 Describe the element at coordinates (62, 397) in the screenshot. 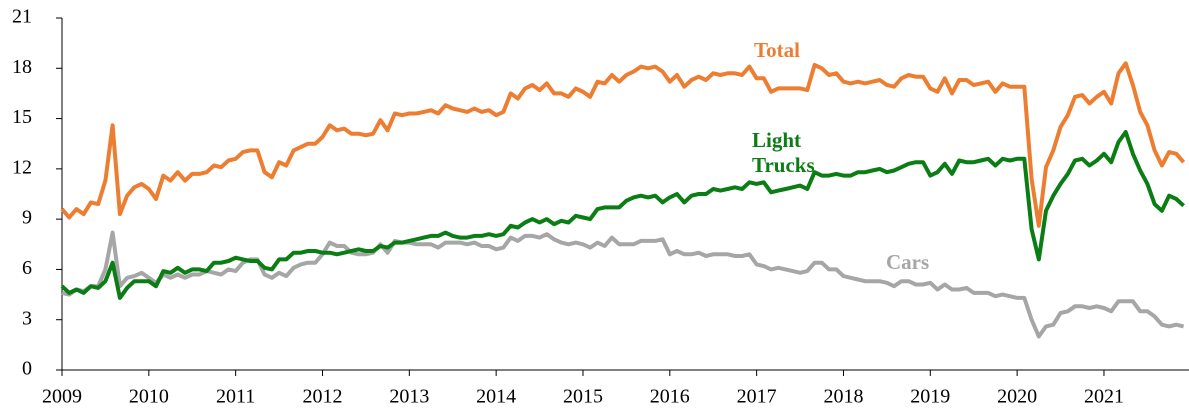

I see `x-tick-label: 2009` at that location.